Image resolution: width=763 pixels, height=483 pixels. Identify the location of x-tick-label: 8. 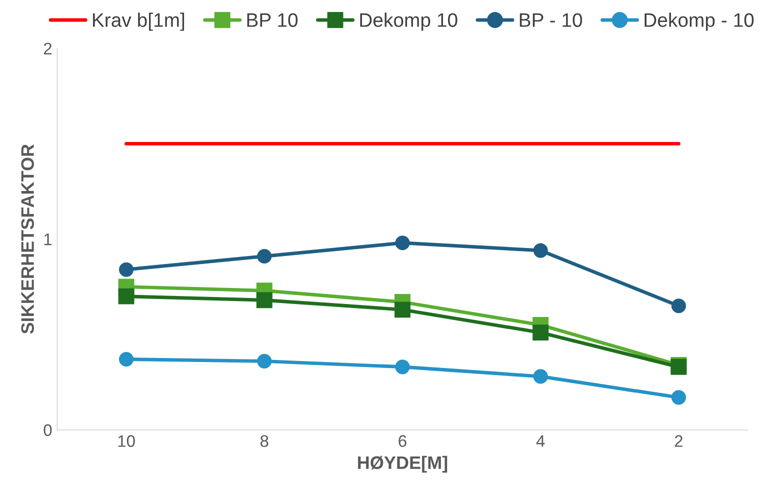
(264, 441).